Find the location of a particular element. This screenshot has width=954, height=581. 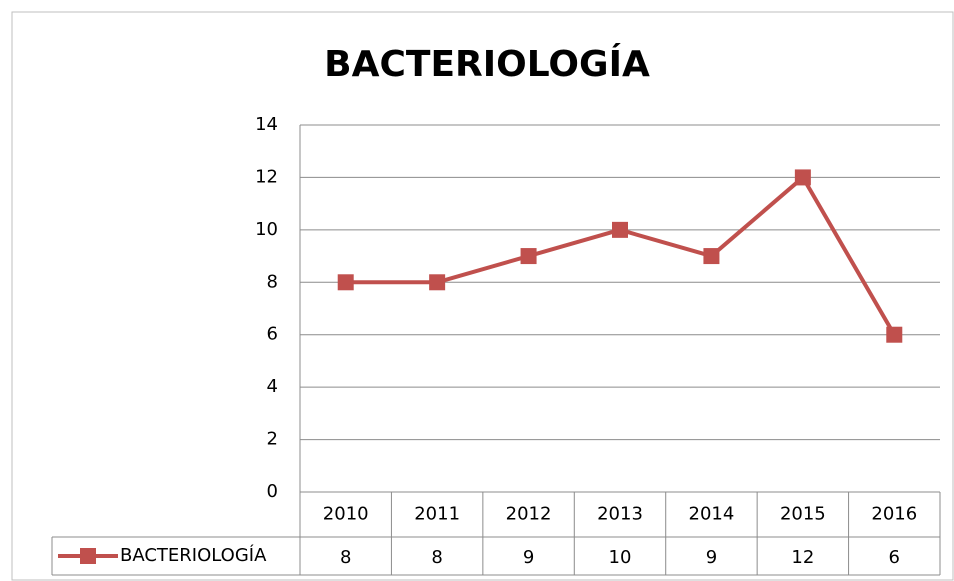

chart-title: BACTERIOLOGÍA is located at coordinates (487, 64).